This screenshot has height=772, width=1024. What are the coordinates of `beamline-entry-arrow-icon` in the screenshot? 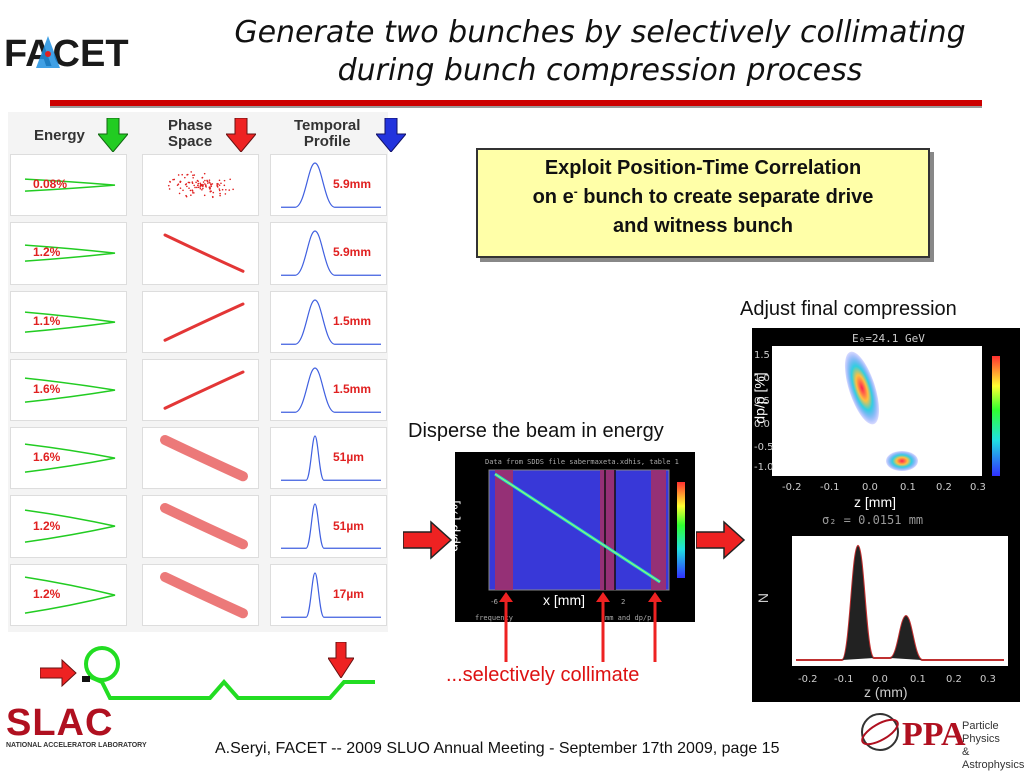 It's located at (58, 673).